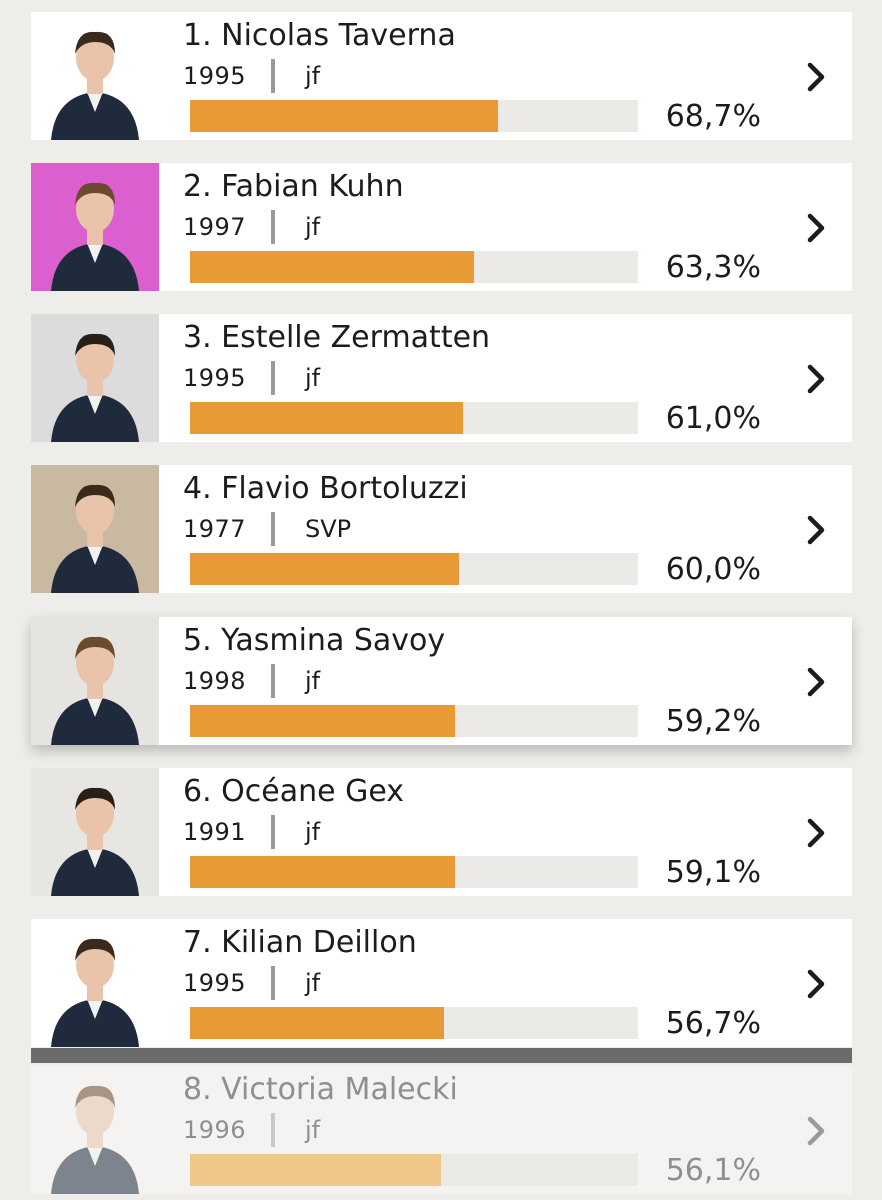 This screenshot has width=882, height=1200. I want to click on party-label: SVP, so click(328, 529).